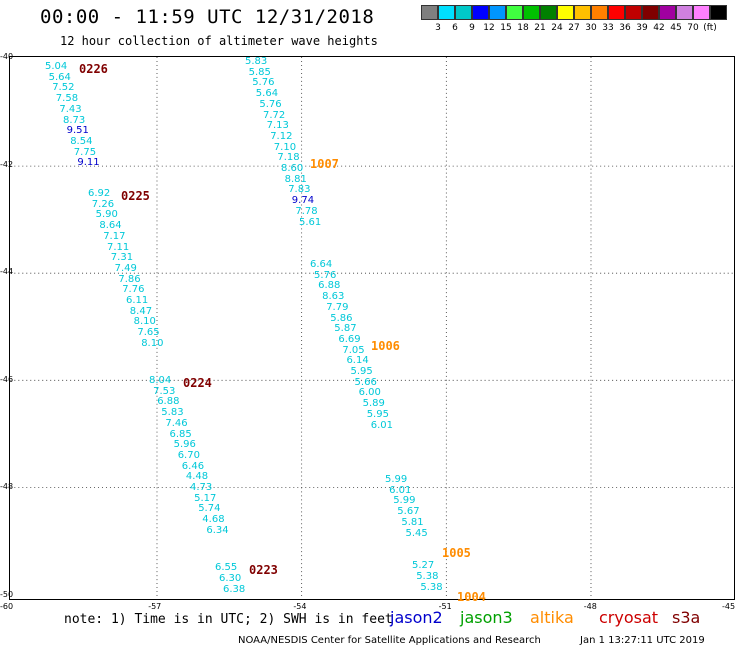 The width and height of the screenshot is (740, 650). Describe the element at coordinates (7, 56) in the screenshot. I see `latitude-tick-label: -40` at that location.